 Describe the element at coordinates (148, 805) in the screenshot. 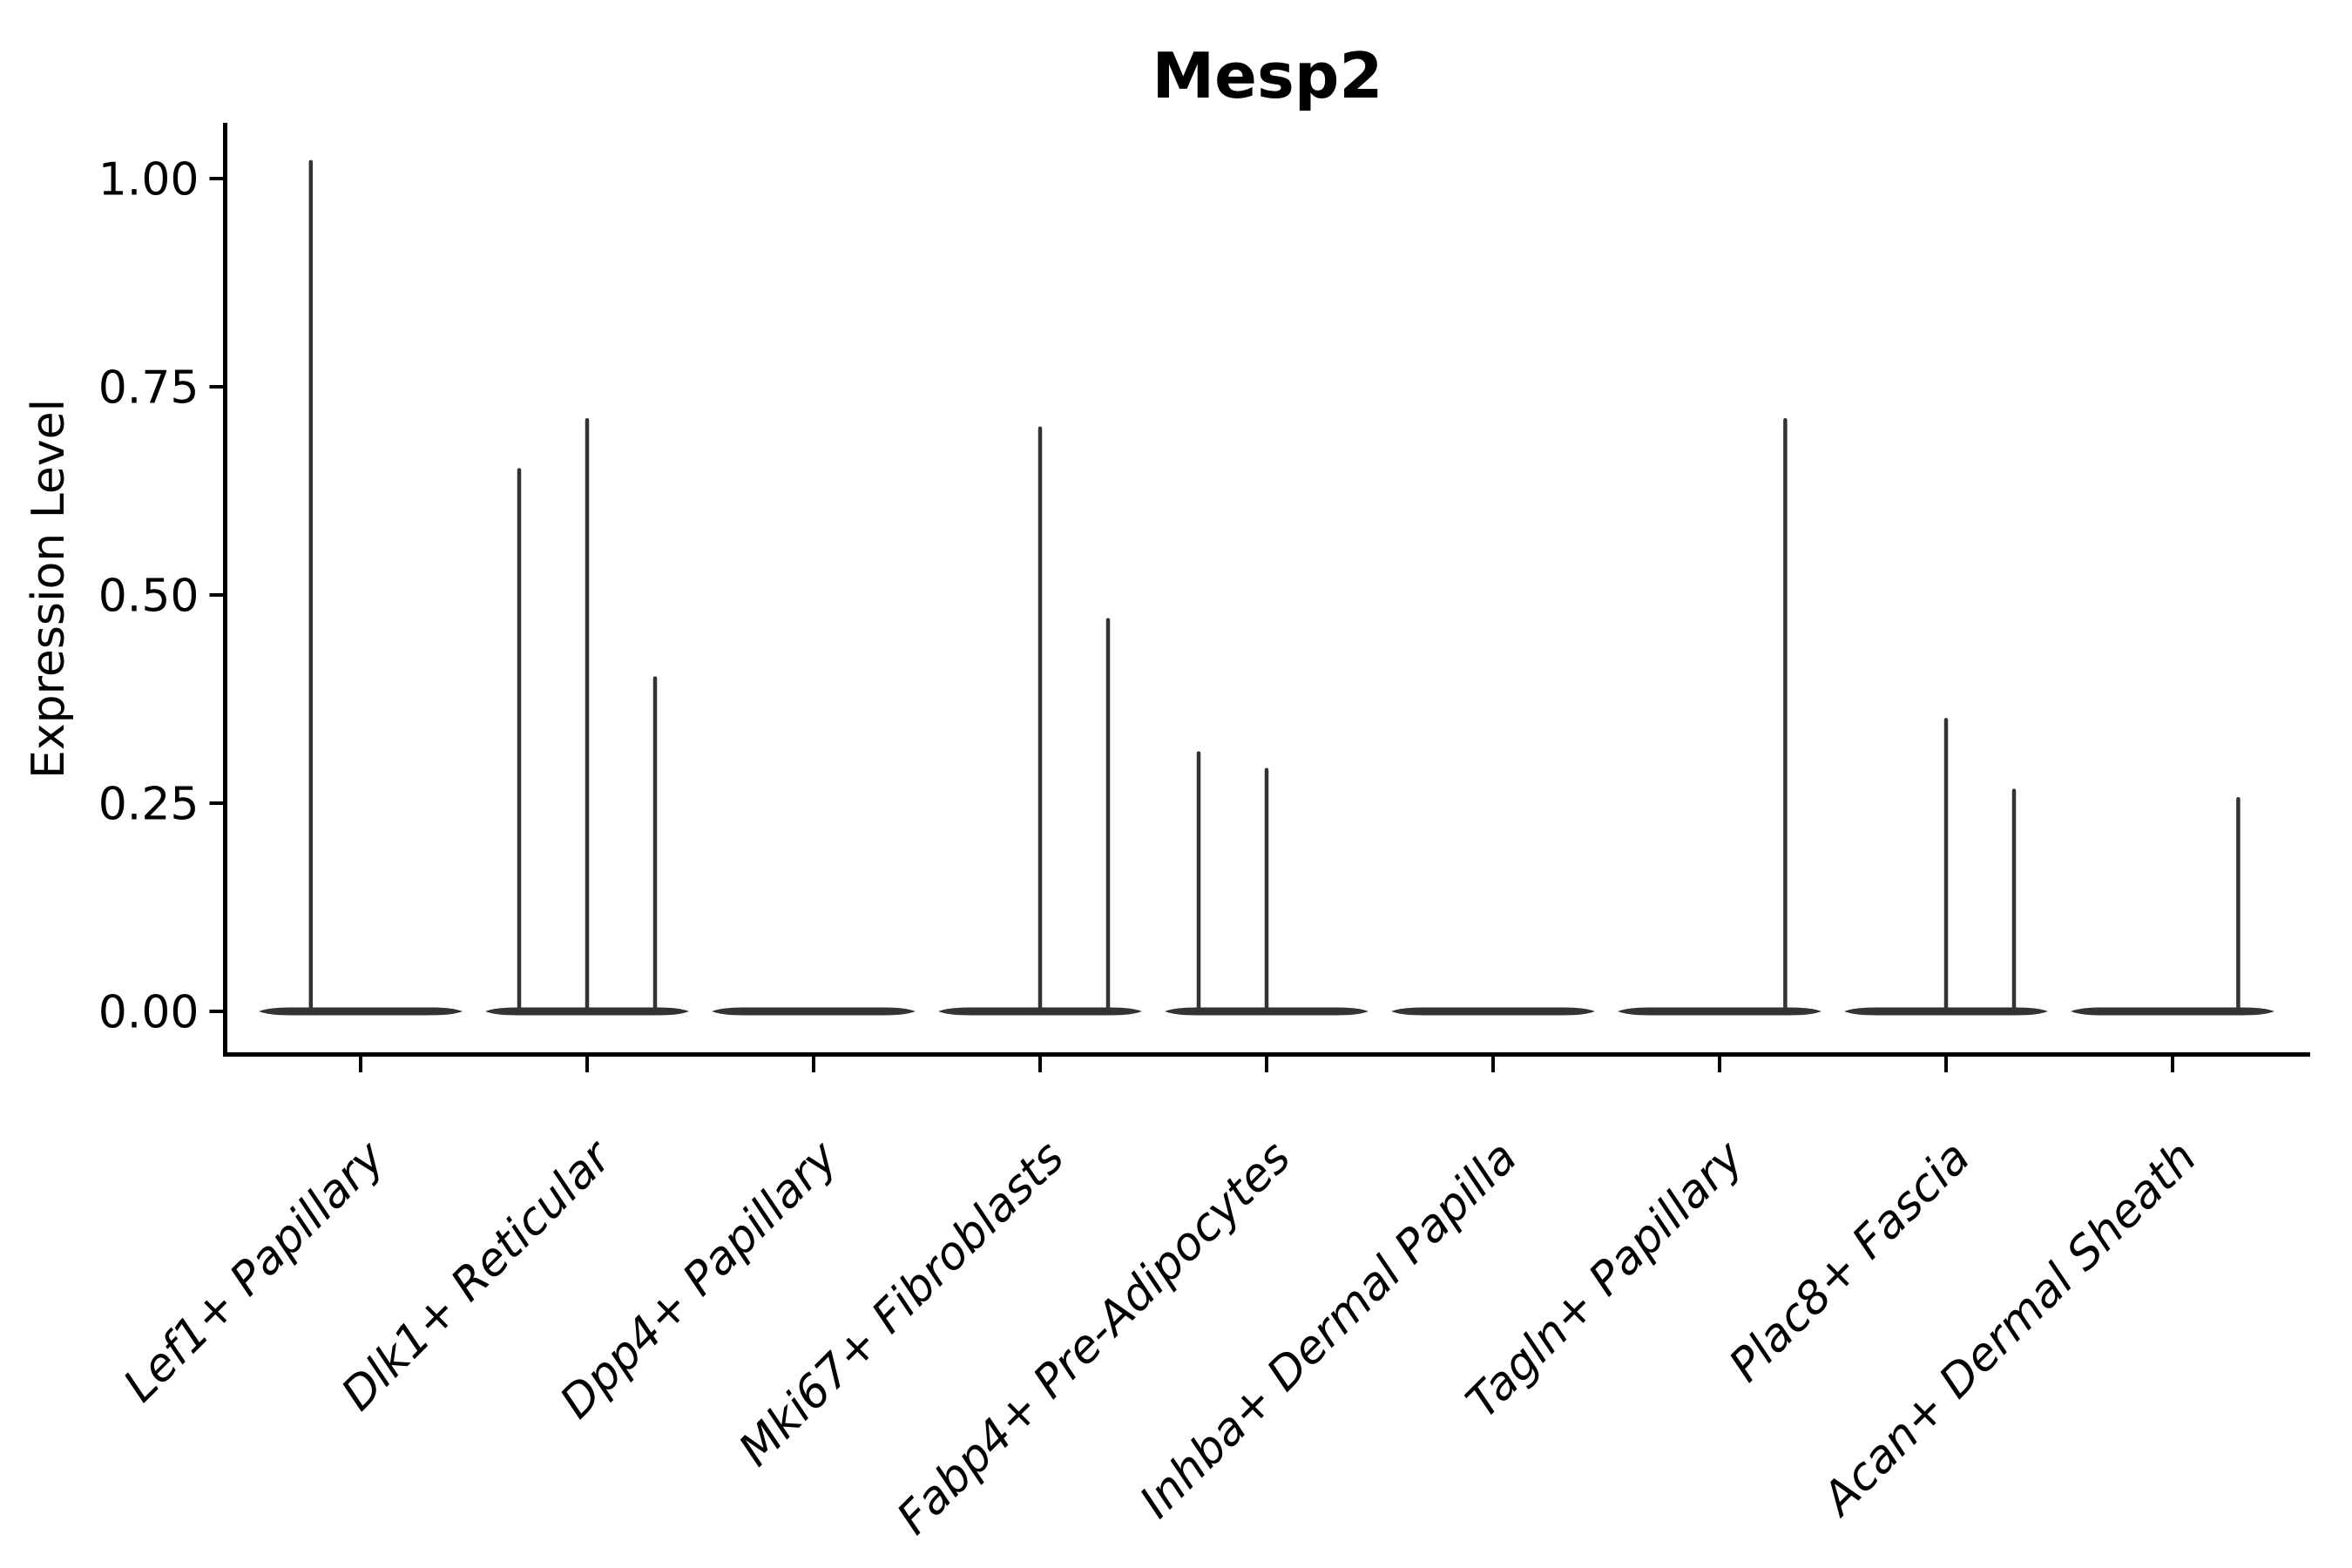

I see `y-tick-label: 0.25` at that location.